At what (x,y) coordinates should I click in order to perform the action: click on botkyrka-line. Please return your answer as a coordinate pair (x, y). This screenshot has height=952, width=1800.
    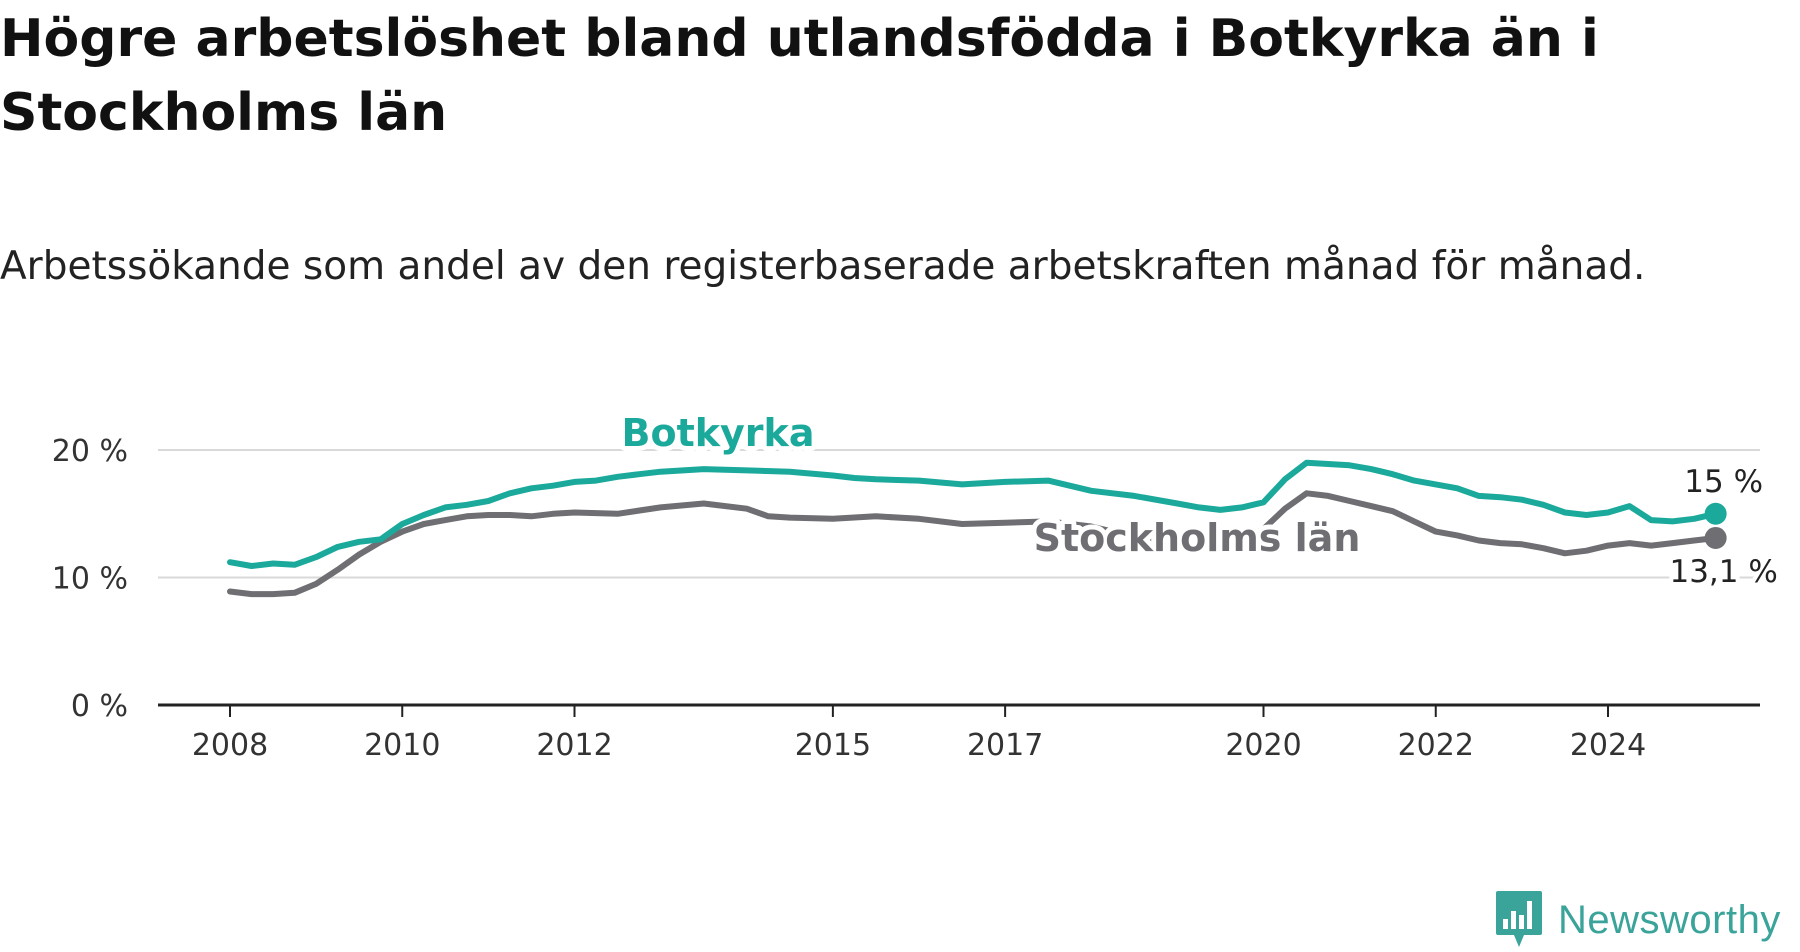
    Looking at the image, I should click on (973, 514).